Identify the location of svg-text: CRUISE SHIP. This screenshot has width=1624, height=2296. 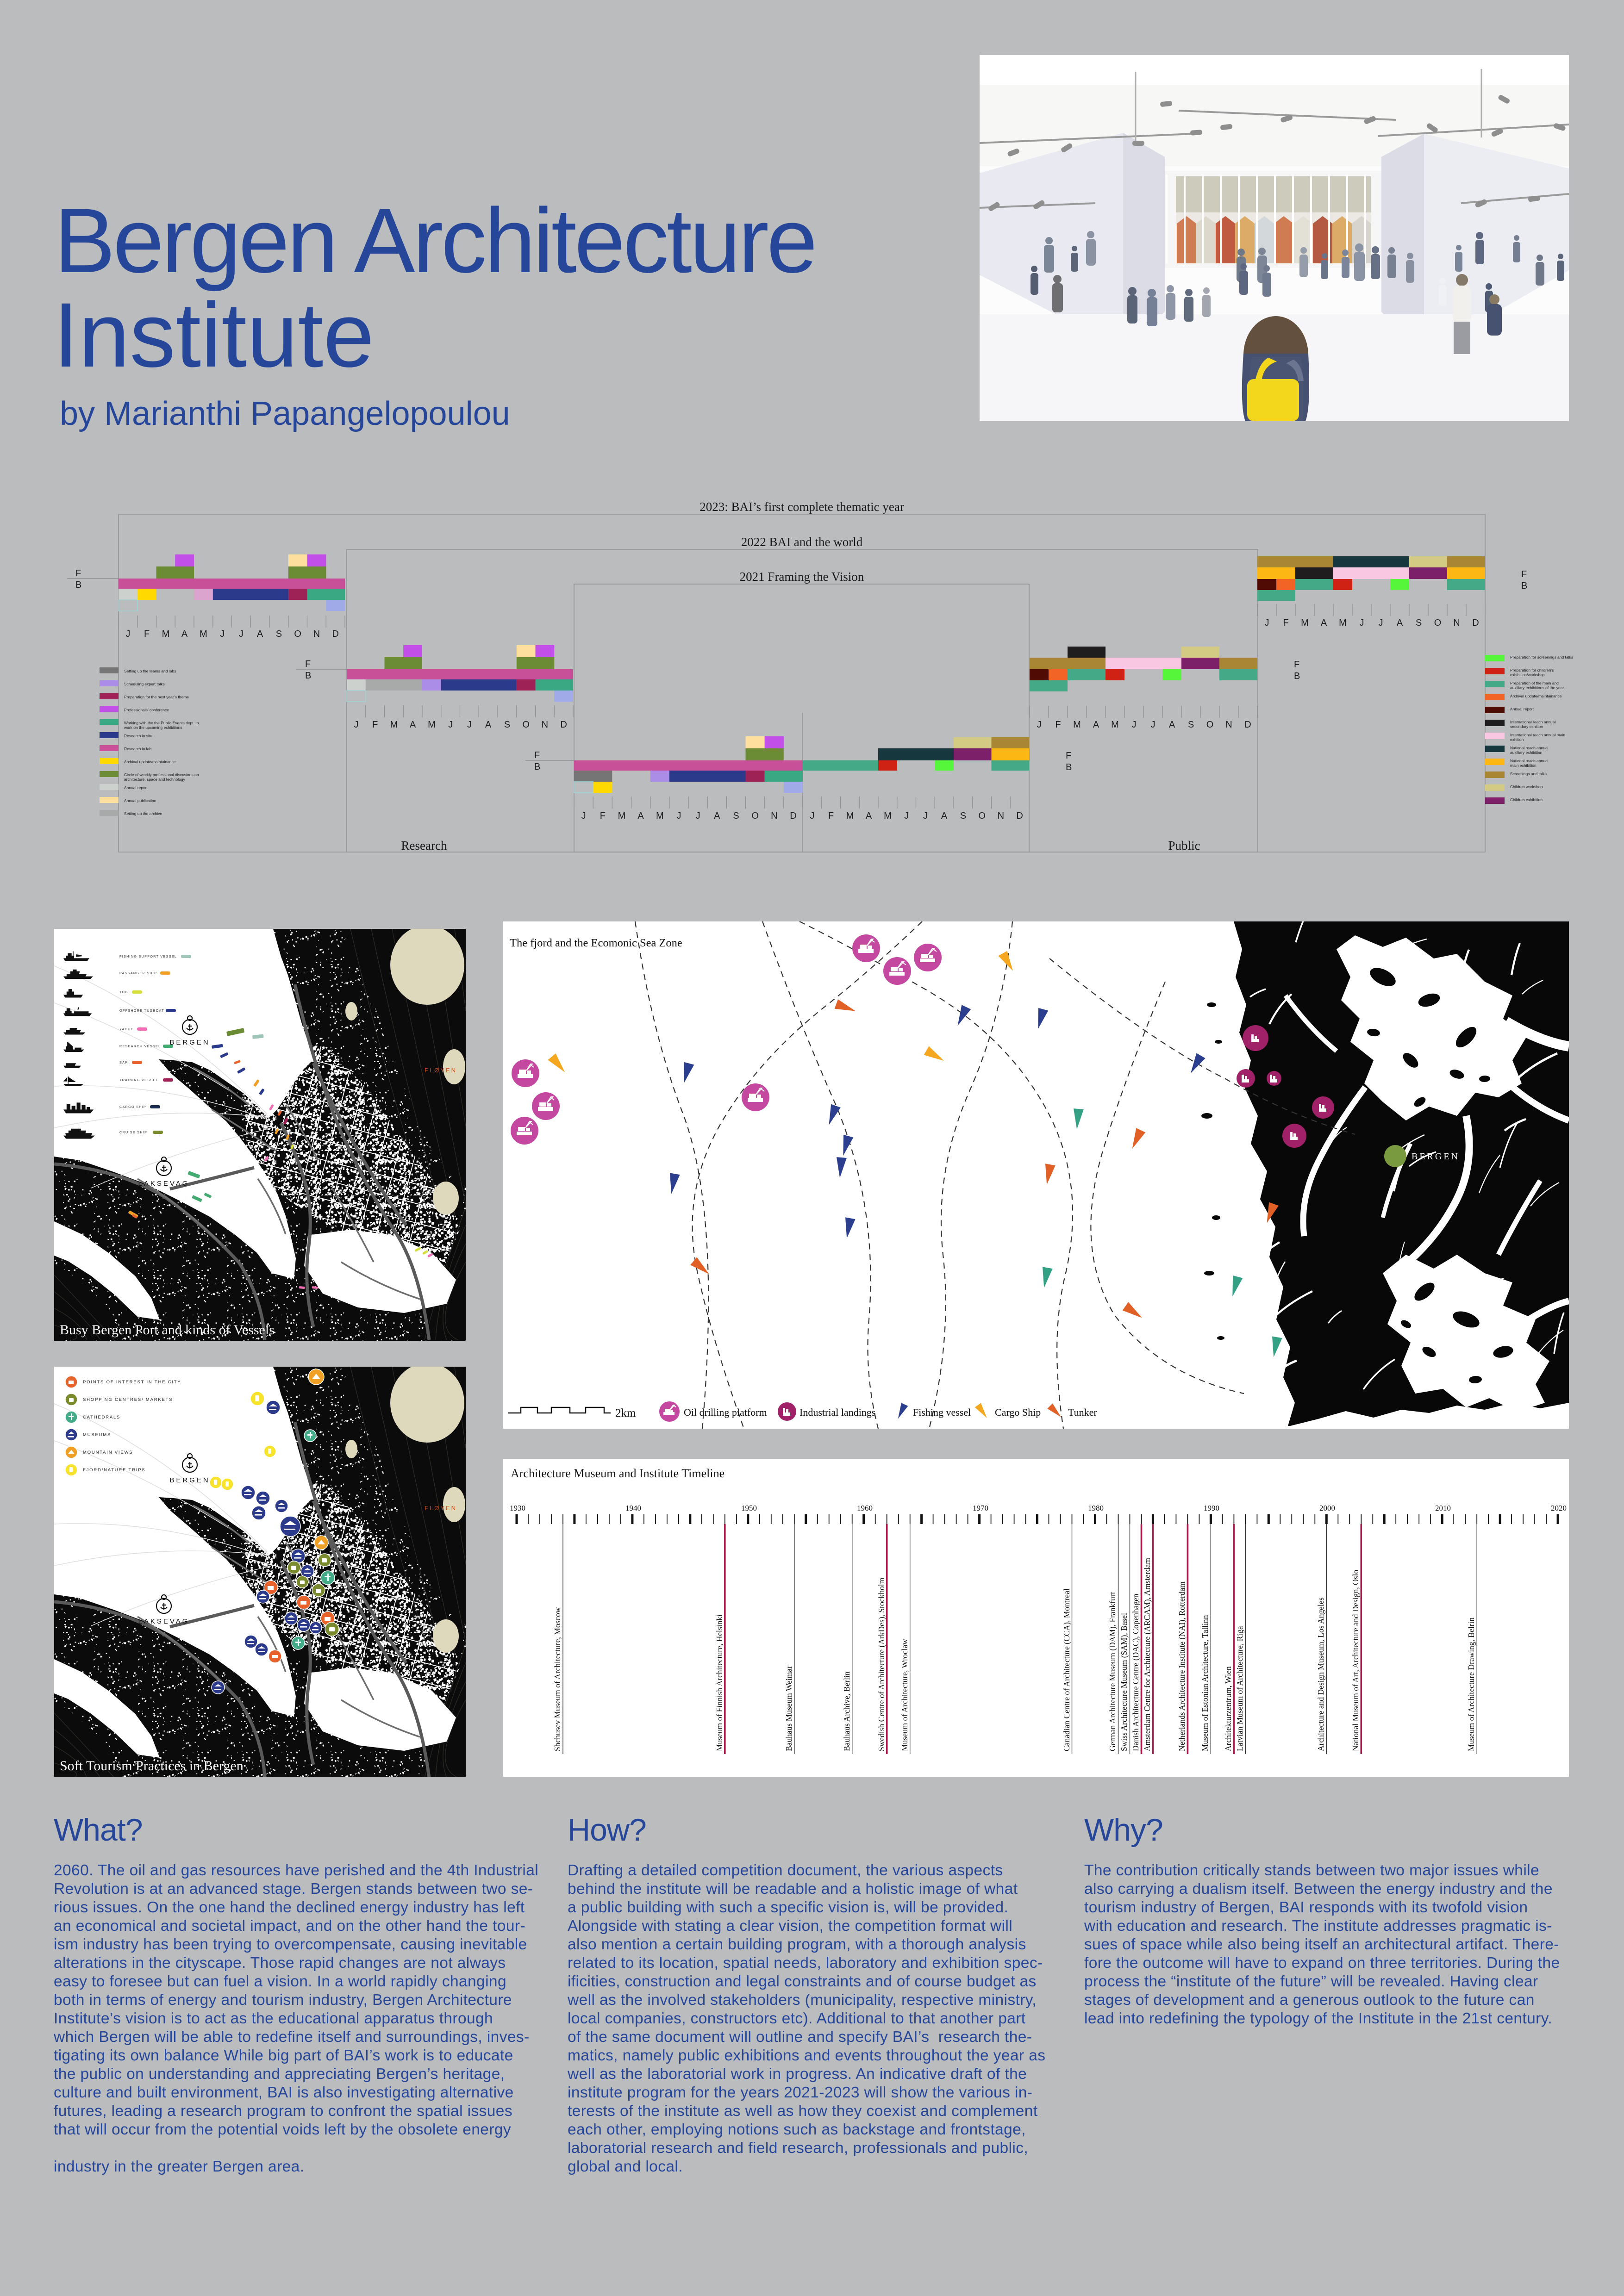
(133, 1132).